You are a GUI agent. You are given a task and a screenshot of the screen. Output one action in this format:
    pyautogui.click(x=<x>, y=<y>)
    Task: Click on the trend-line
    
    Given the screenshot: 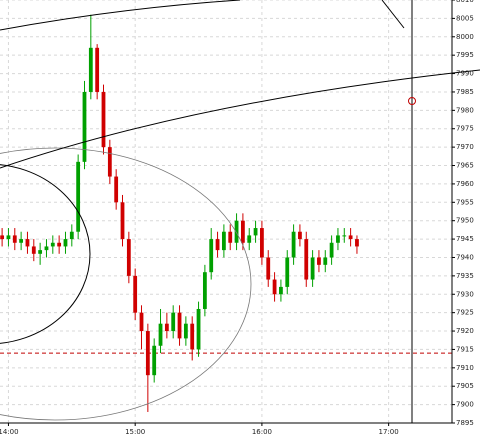 What is the action you would take?
    pyautogui.click(x=393, y=14)
    